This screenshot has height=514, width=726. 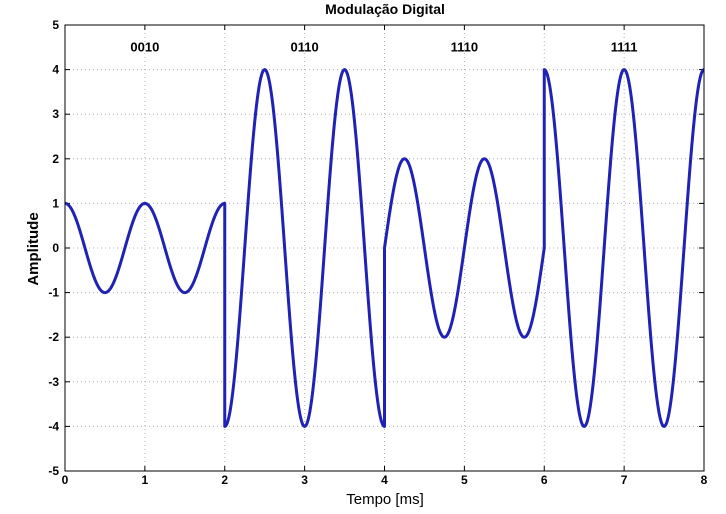 What do you see at coordinates (55, 203) in the screenshot?
I see `y-tick-label-6: 1` at bounding box center [55, 203].